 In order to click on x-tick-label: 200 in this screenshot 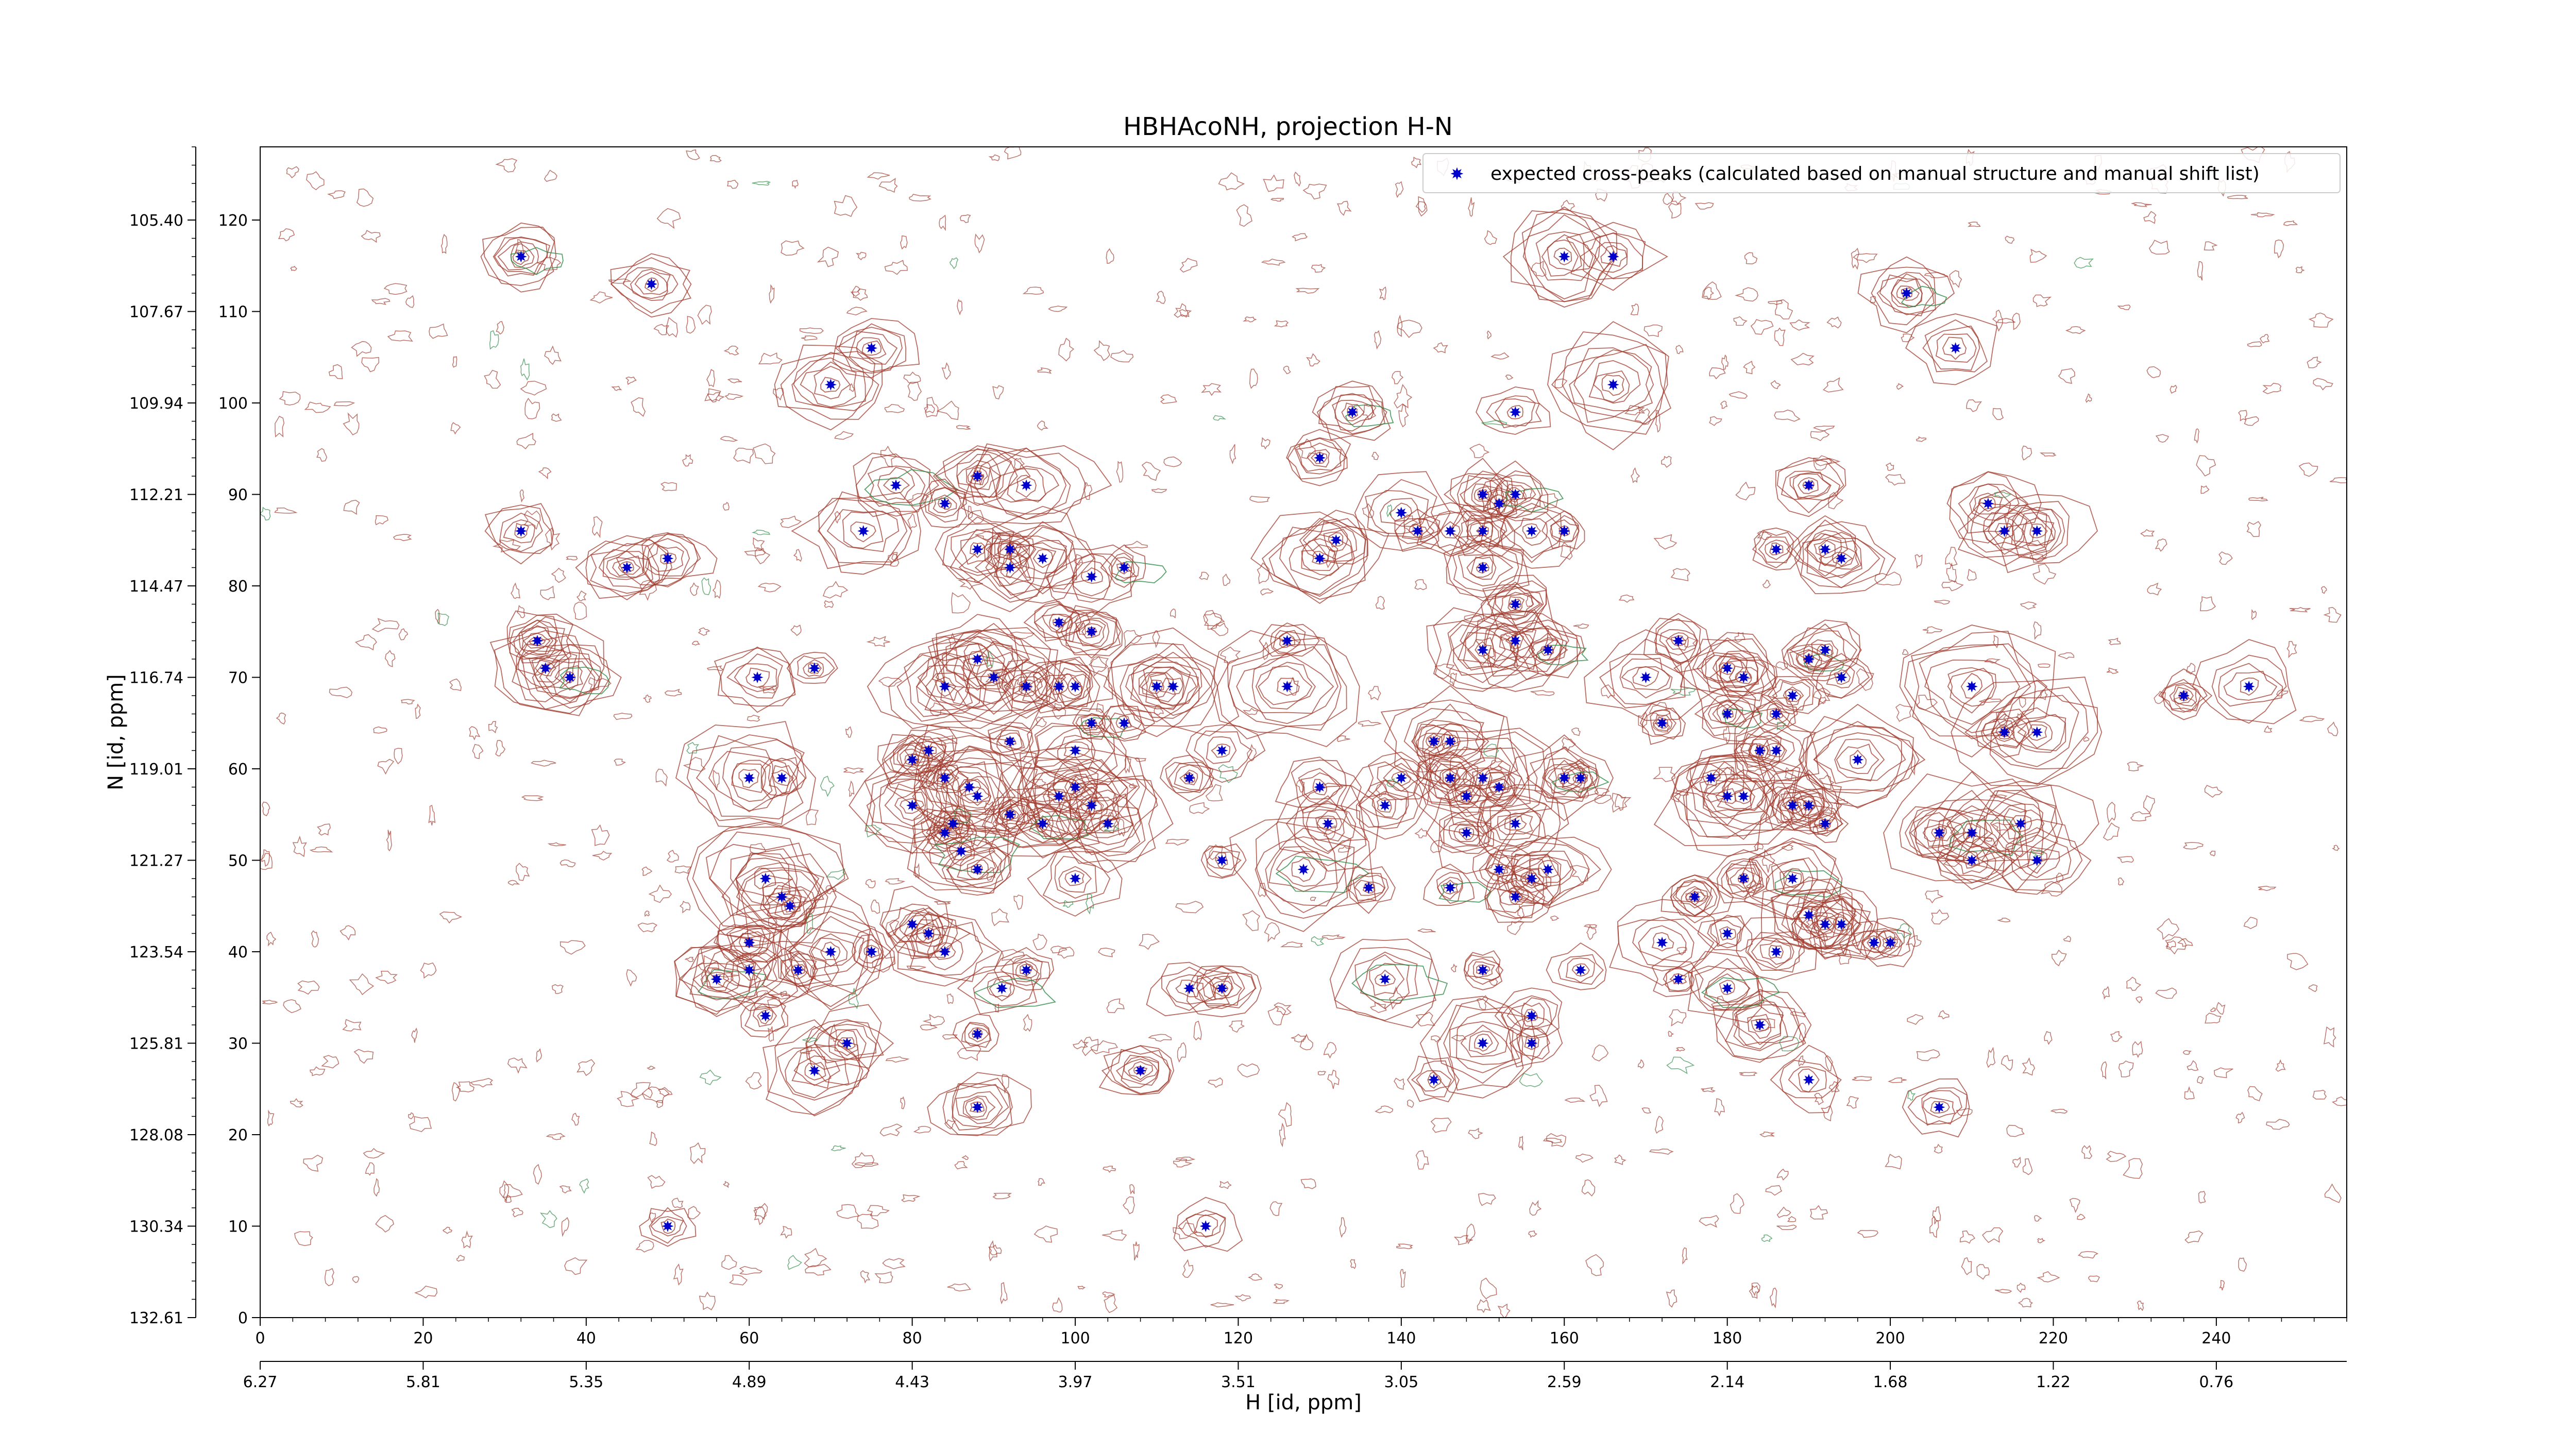, I will do `click(1890, 1338)`.